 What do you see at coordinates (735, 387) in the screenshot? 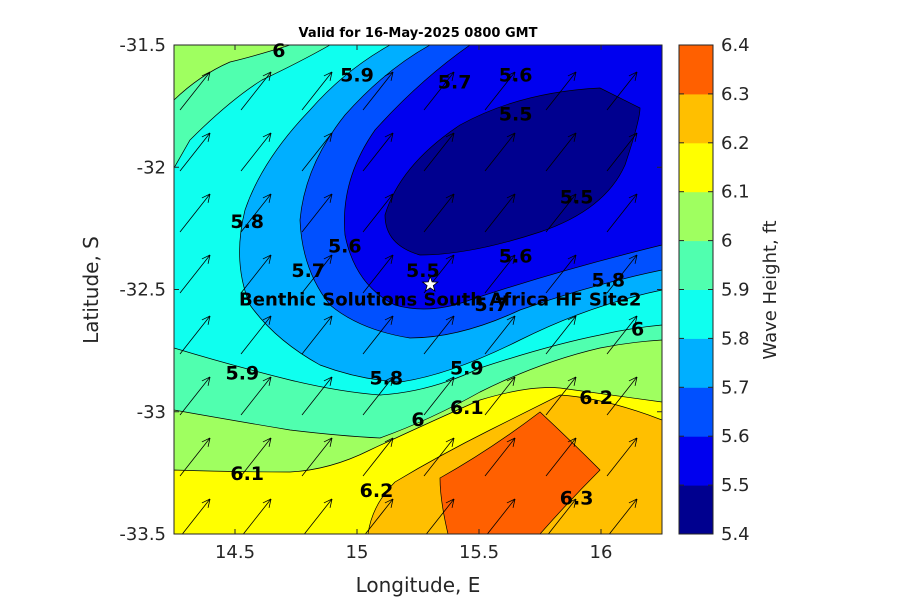
I see `colorbar-tick-label: 5.7` at bounding box center [735, 387].